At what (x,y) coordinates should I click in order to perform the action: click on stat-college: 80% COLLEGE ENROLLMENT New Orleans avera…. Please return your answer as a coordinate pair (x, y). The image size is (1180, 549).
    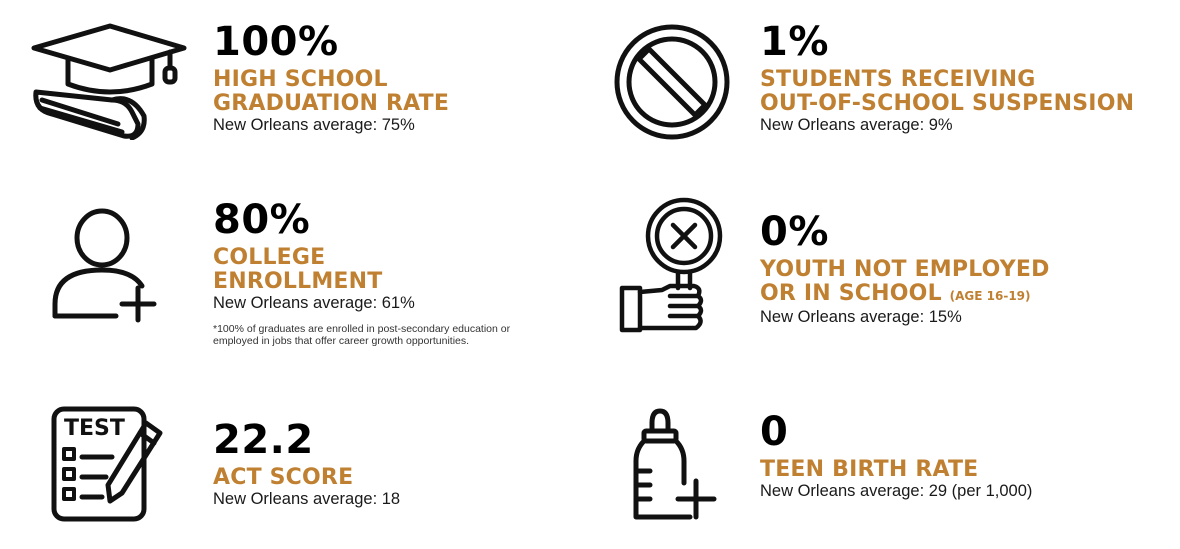
    Looking at the image, I should click on (373, 273).